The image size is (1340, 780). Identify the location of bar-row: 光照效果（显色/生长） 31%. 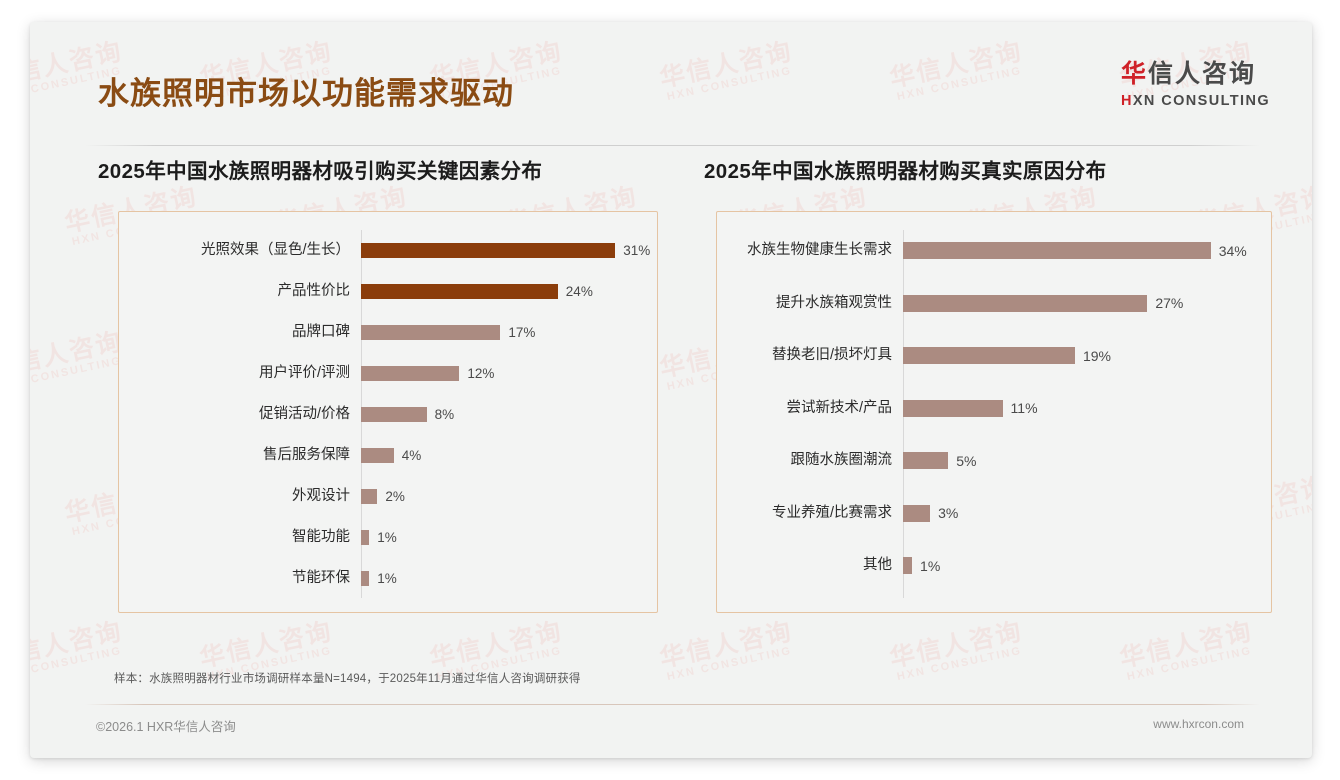
(388, 251).